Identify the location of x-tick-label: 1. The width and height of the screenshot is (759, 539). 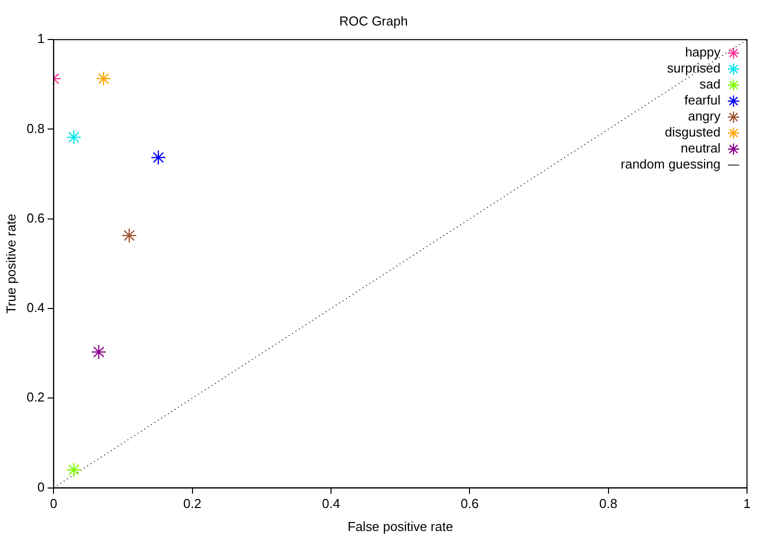
(747, 504).